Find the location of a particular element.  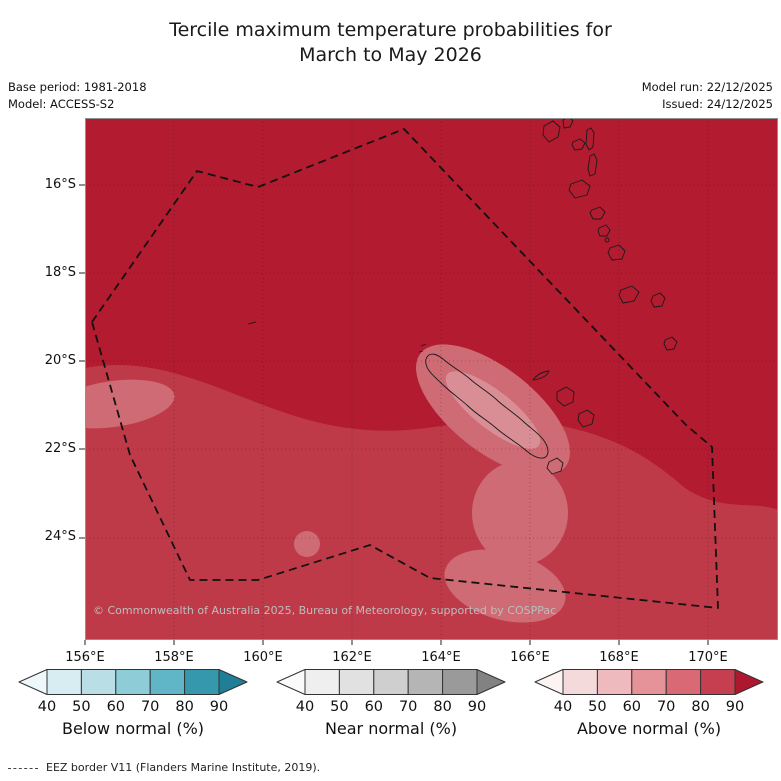

legend-above-normal: 40 50 60 70 80 90 Above normal (%) is located at coordinates (649, 703).